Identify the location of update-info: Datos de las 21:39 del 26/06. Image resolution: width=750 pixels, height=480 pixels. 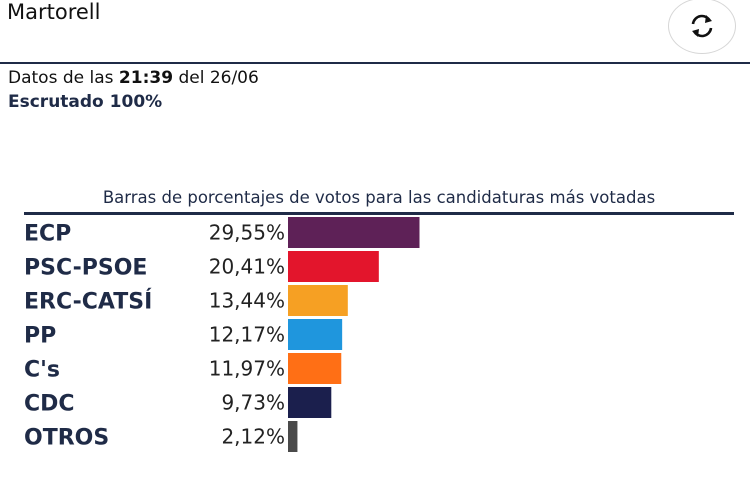
(133, 78).